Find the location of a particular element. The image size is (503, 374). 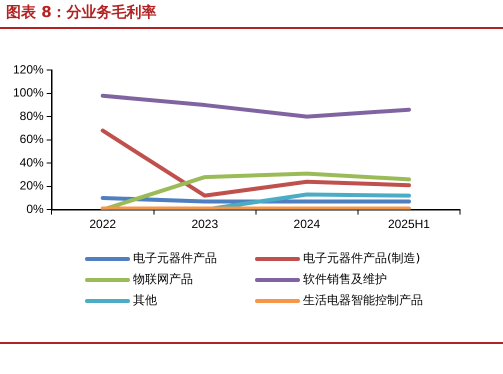

legend-label: 物联网产品 is located at coordinates (163, 279).